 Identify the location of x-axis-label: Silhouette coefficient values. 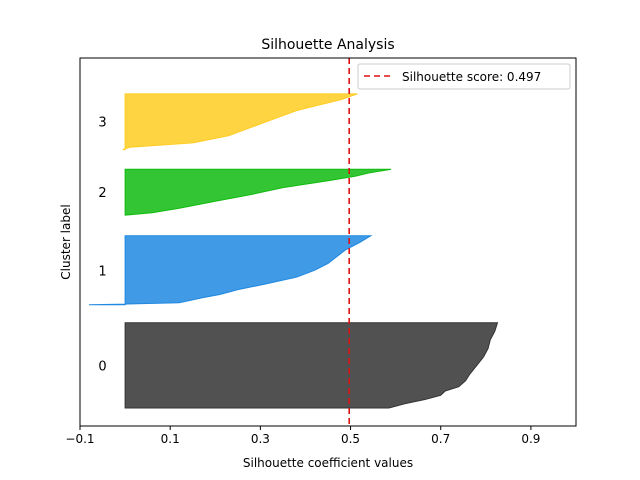
(328, 463).